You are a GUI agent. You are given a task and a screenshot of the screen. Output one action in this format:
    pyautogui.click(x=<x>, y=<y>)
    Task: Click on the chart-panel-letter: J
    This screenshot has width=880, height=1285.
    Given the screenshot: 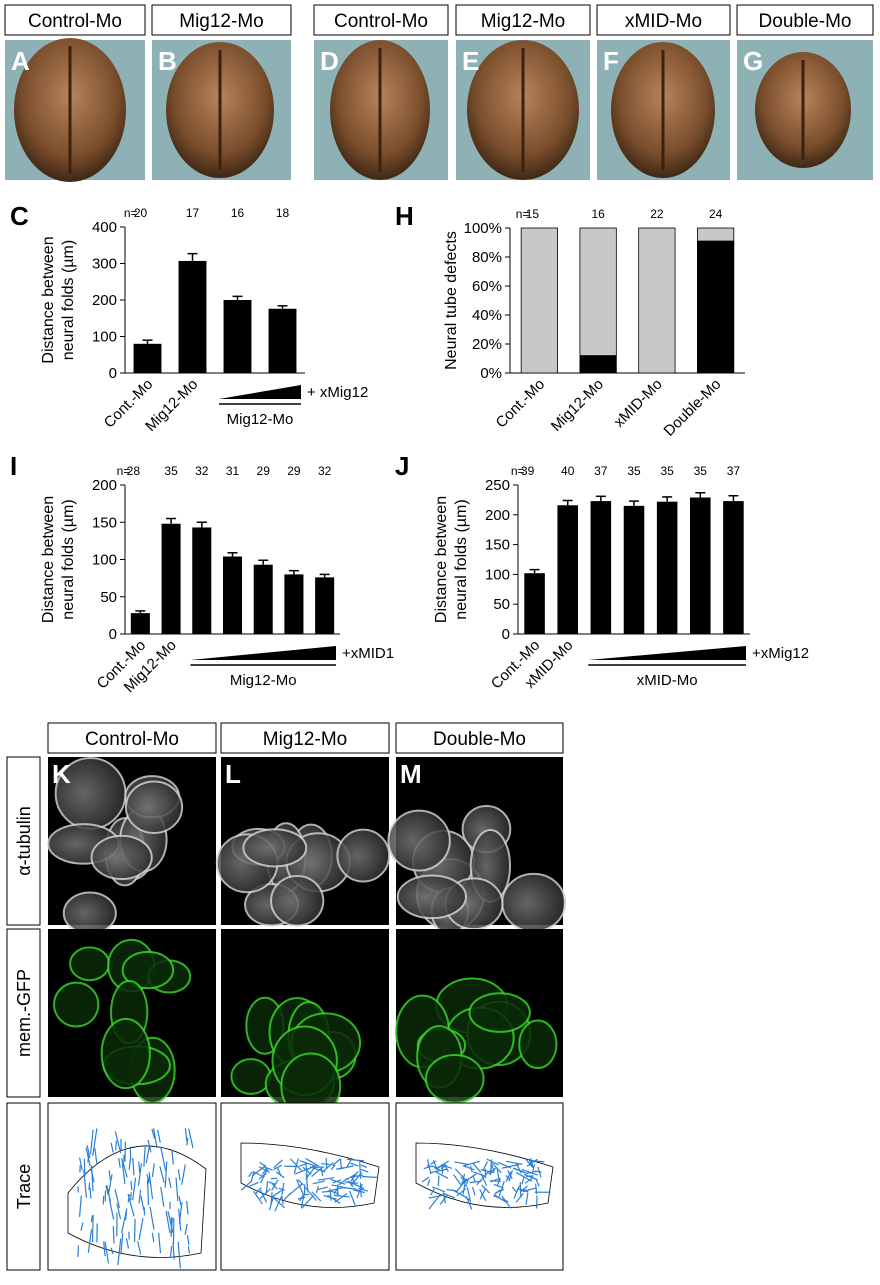 What is the action you would take?
    pyautogui.click(x=402, y=466)
    